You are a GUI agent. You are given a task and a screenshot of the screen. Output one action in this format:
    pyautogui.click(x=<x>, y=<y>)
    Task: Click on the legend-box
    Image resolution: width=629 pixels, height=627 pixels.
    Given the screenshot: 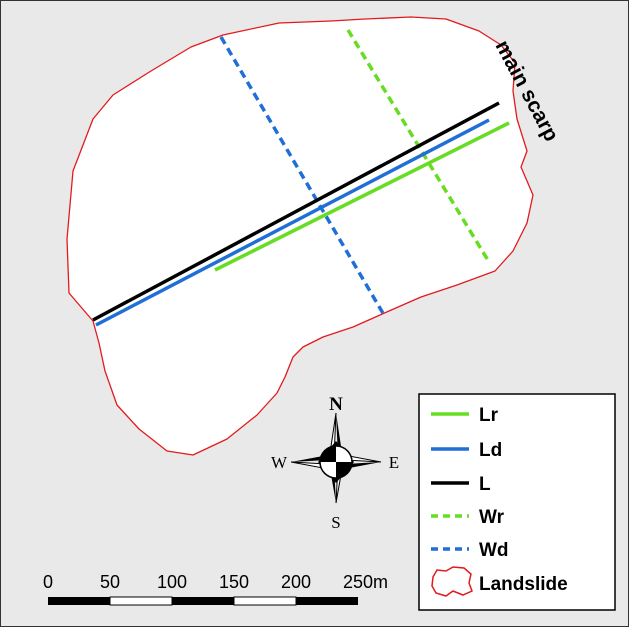 What is the action you would take?
    pyautogui.click(x=517, y=502)
    